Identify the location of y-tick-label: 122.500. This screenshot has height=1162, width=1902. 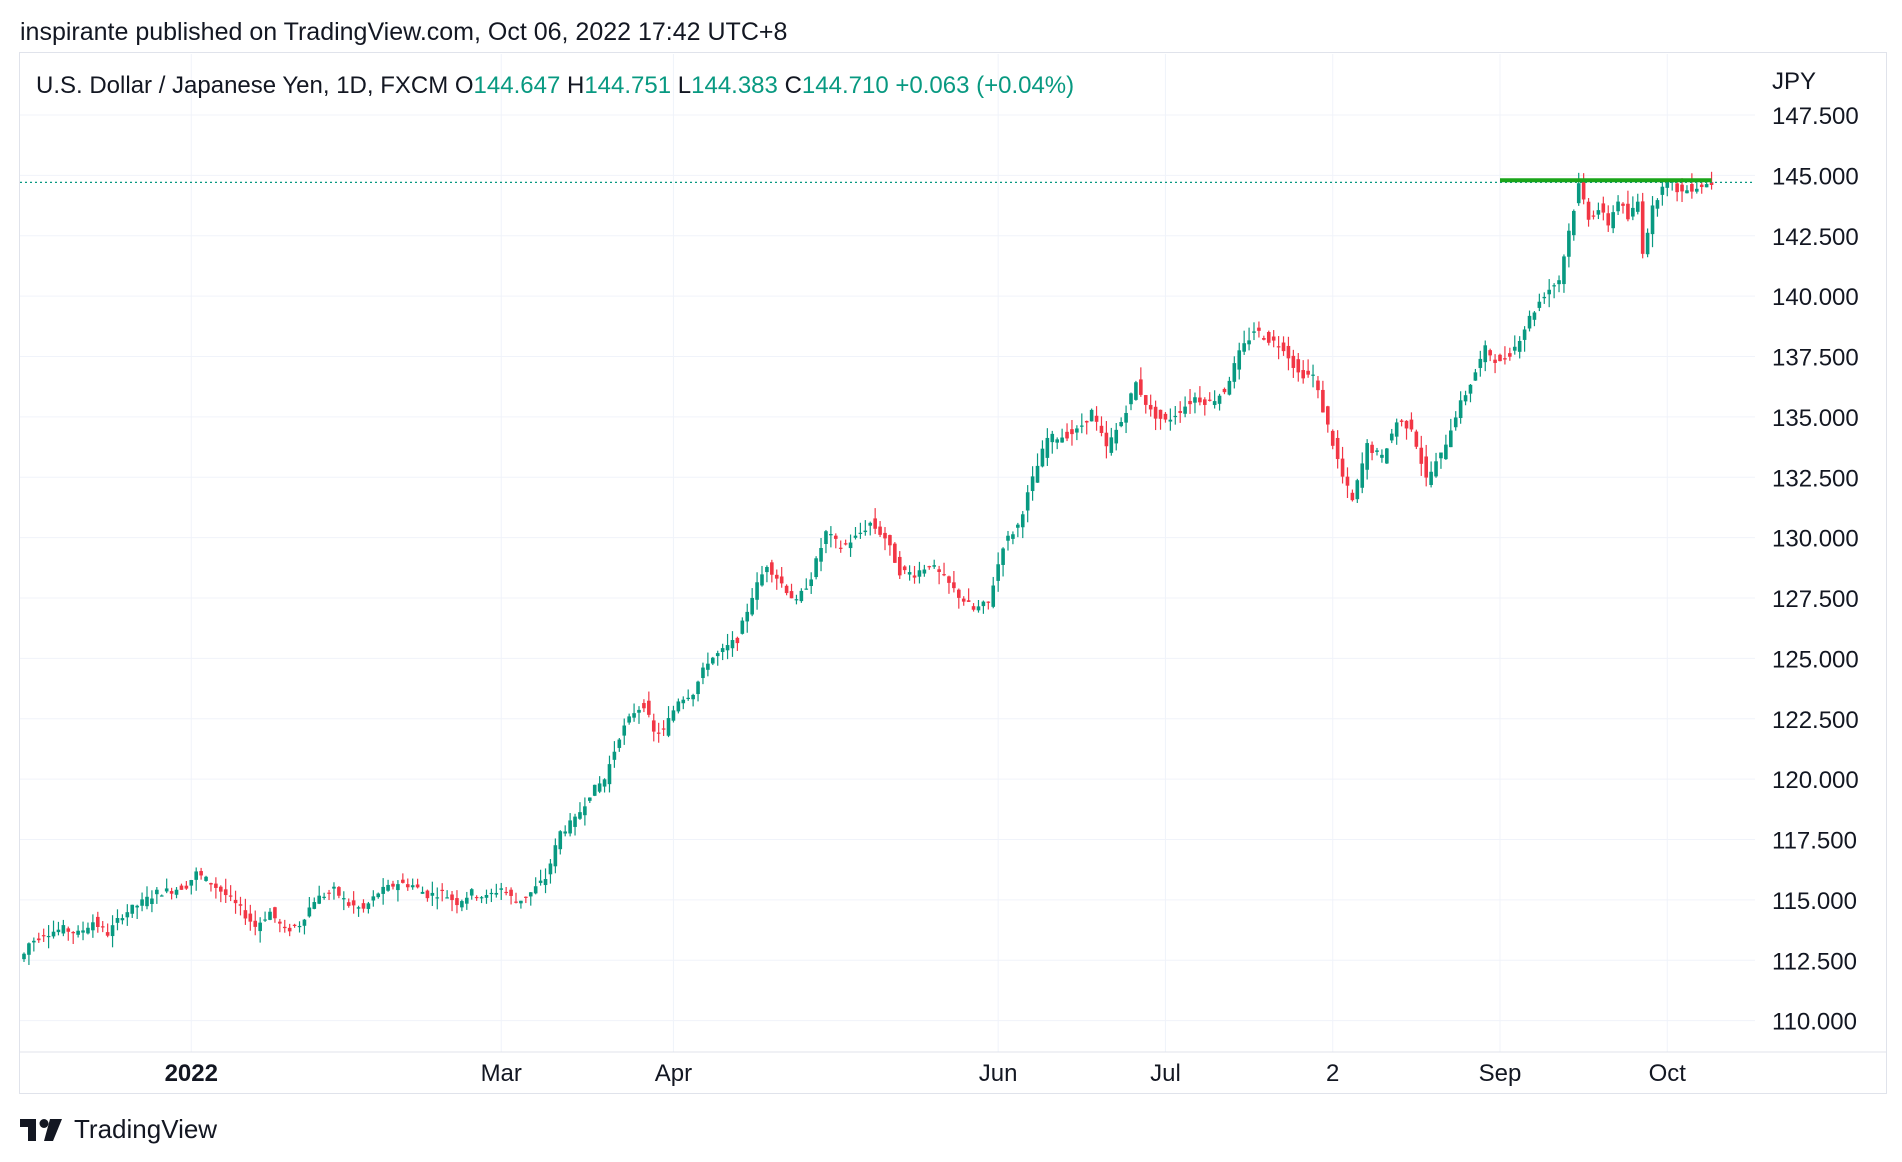
(1815, 720).